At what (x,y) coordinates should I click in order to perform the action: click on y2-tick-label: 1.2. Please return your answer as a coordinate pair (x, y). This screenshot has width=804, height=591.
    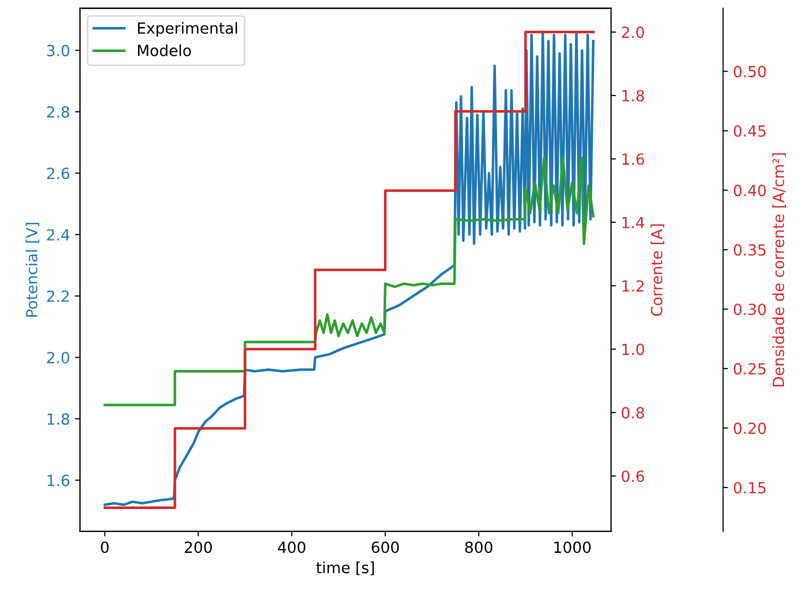
    Looking at the image, I should click on (633, 286).